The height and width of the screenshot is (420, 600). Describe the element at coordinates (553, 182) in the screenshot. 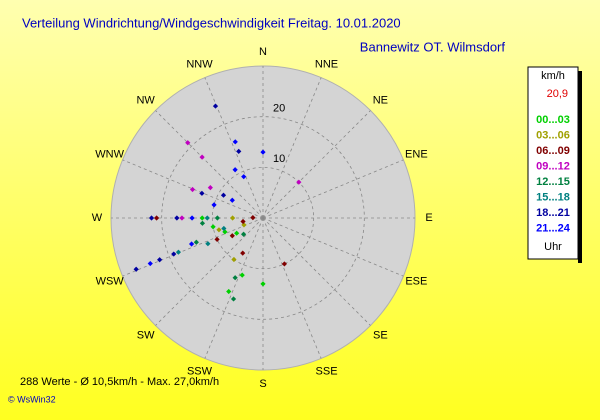

I see `legend-entry: 12...15` at that location.